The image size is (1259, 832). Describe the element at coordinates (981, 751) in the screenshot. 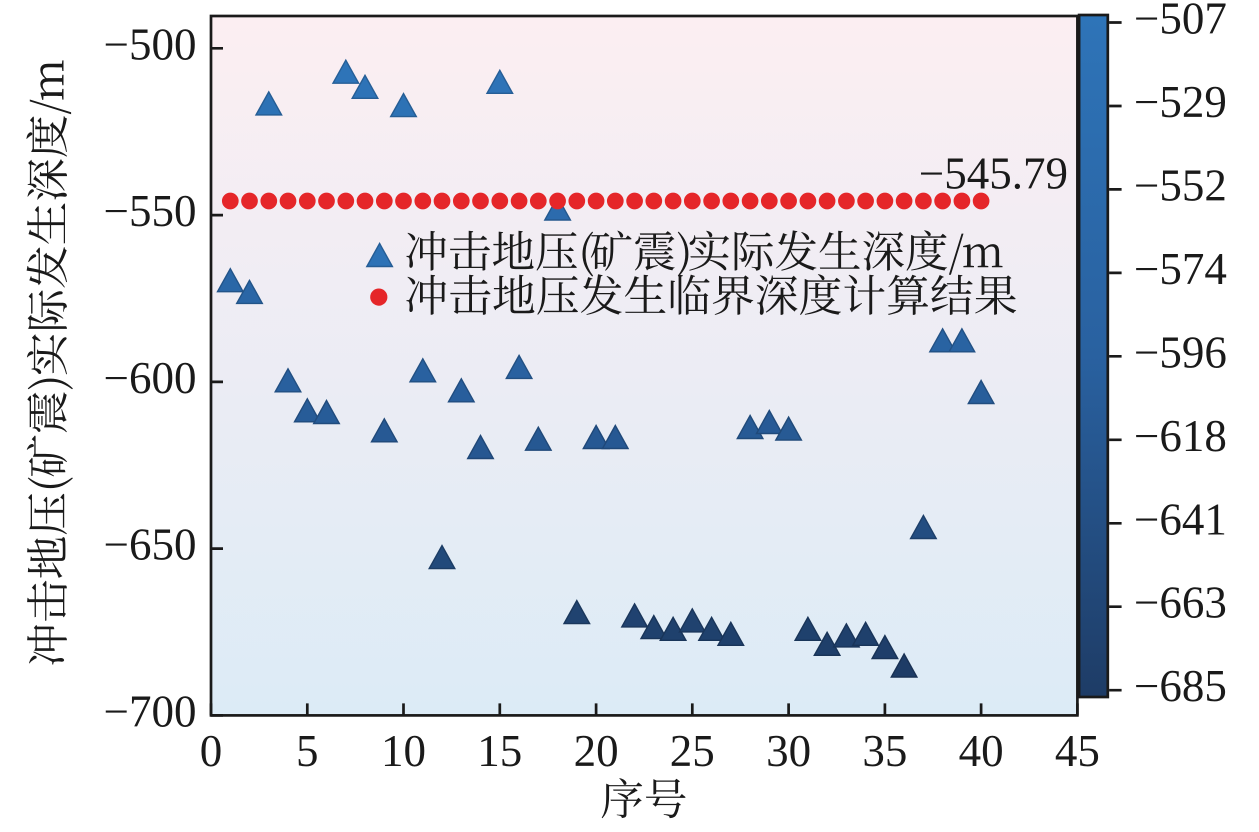

I see `svg-text: 40` at that location.